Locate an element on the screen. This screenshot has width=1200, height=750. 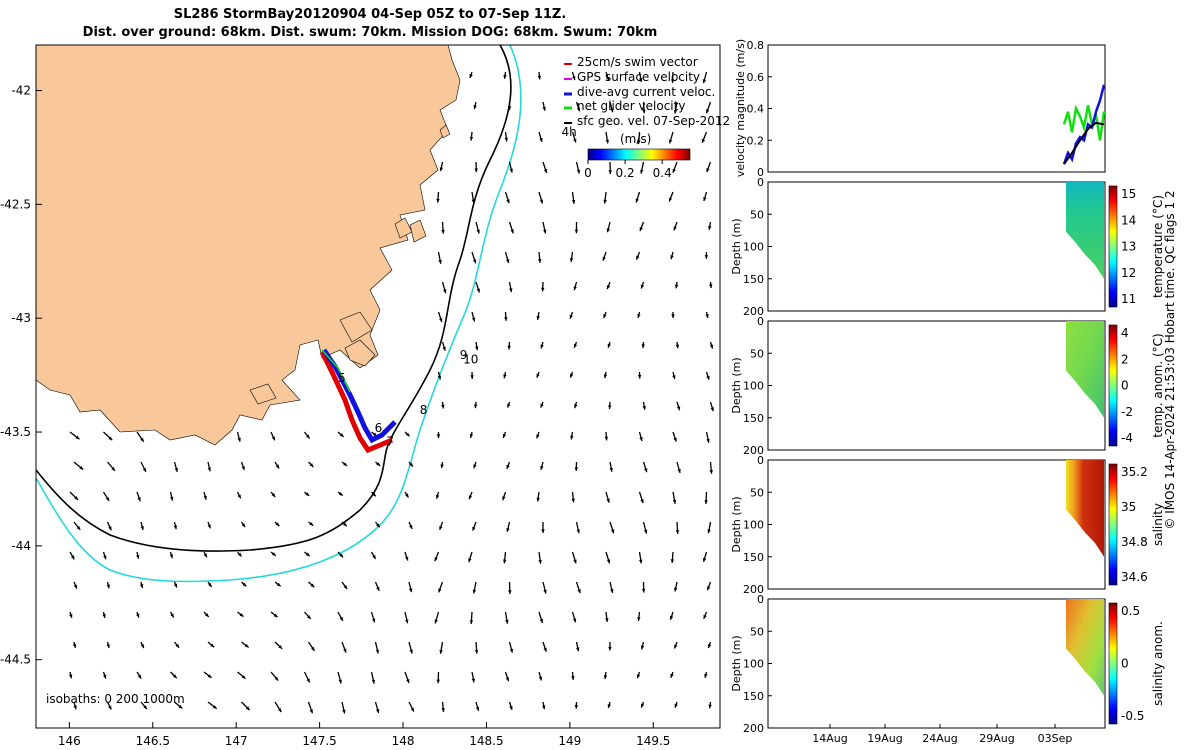
section-colorbar-label: temp. anom. (°C) is located at coordinates (1158, 385).